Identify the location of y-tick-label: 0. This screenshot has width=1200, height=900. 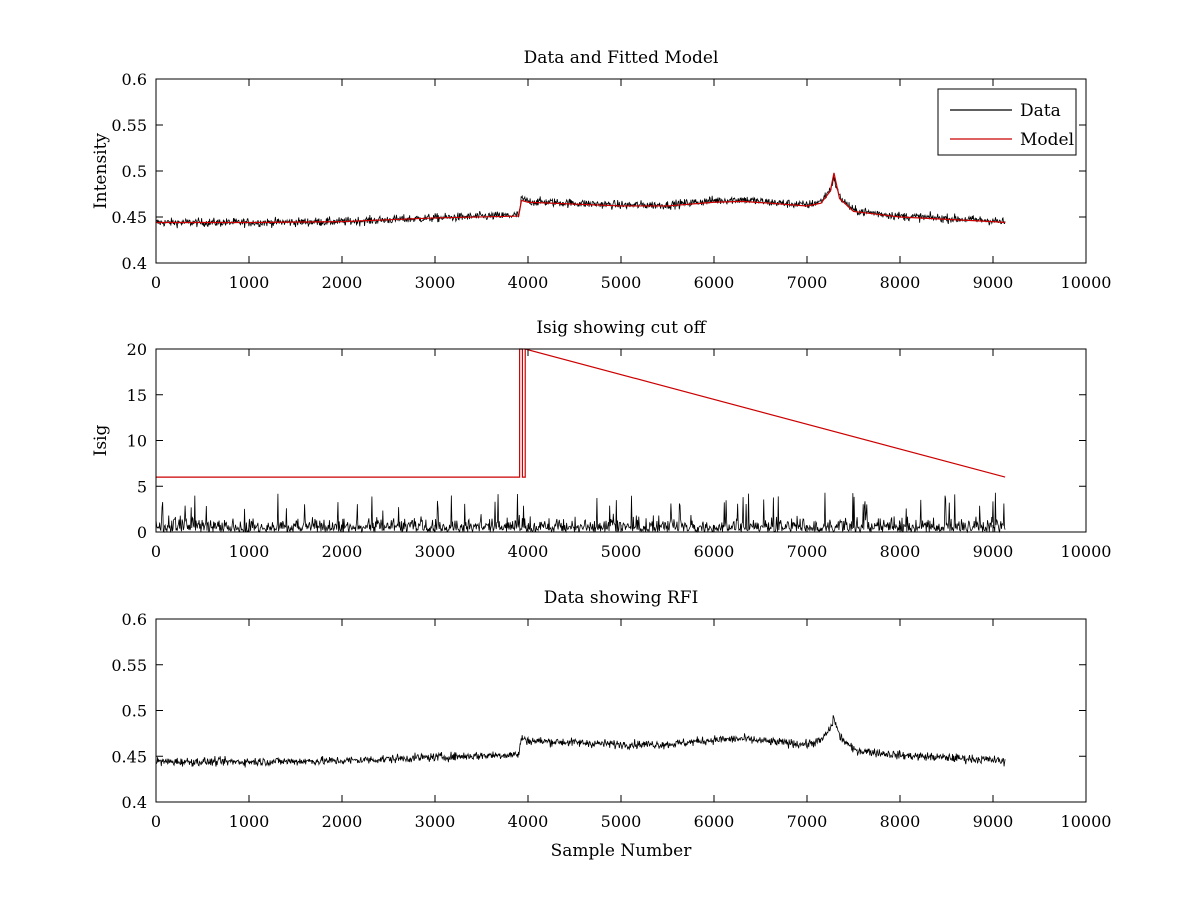
(142, 532).